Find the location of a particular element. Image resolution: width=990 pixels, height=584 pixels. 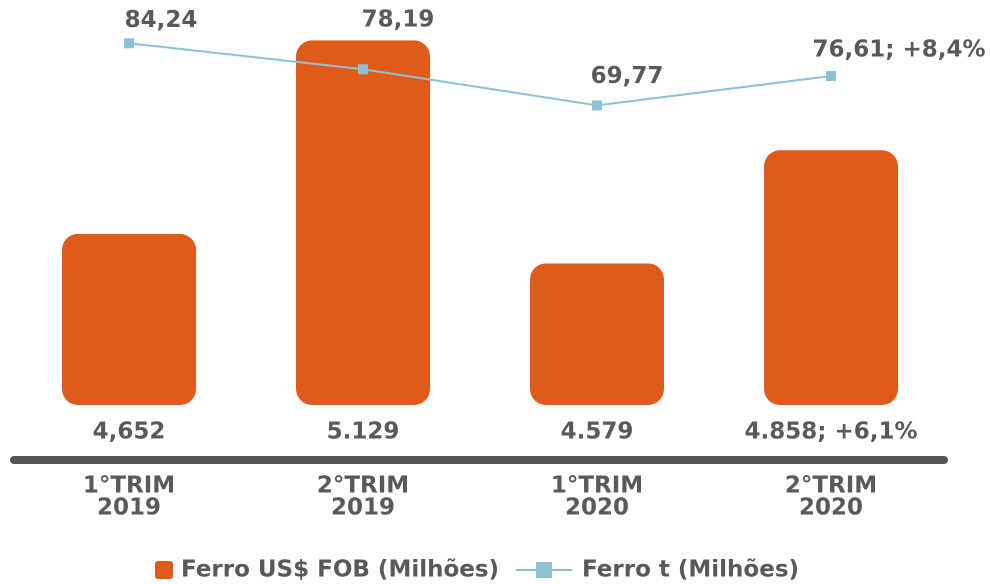

bar-value-label: 4.579 is located at coordinates (597, 432).